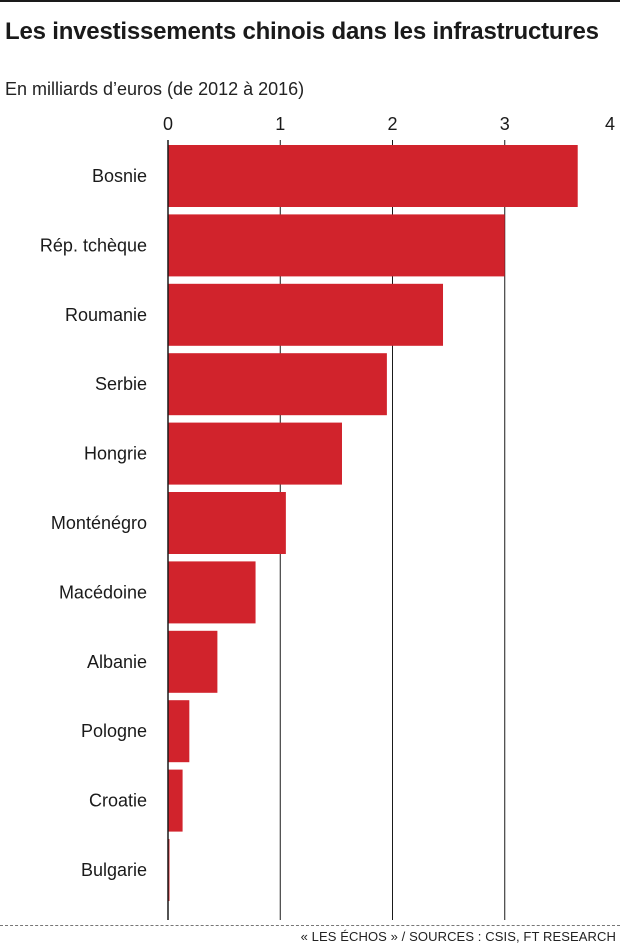 Image resolution: width=620 pixels, height=947 pixels. What do you see at coordinates (106, 315) in the screenshot?
I see `category-label: Roumanie` at bounding box center [106, 315].